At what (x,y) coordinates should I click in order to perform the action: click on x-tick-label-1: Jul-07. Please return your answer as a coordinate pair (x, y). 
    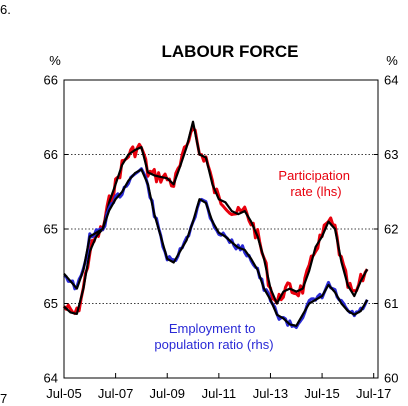
    Looking at the image, I should click on (115, 393).